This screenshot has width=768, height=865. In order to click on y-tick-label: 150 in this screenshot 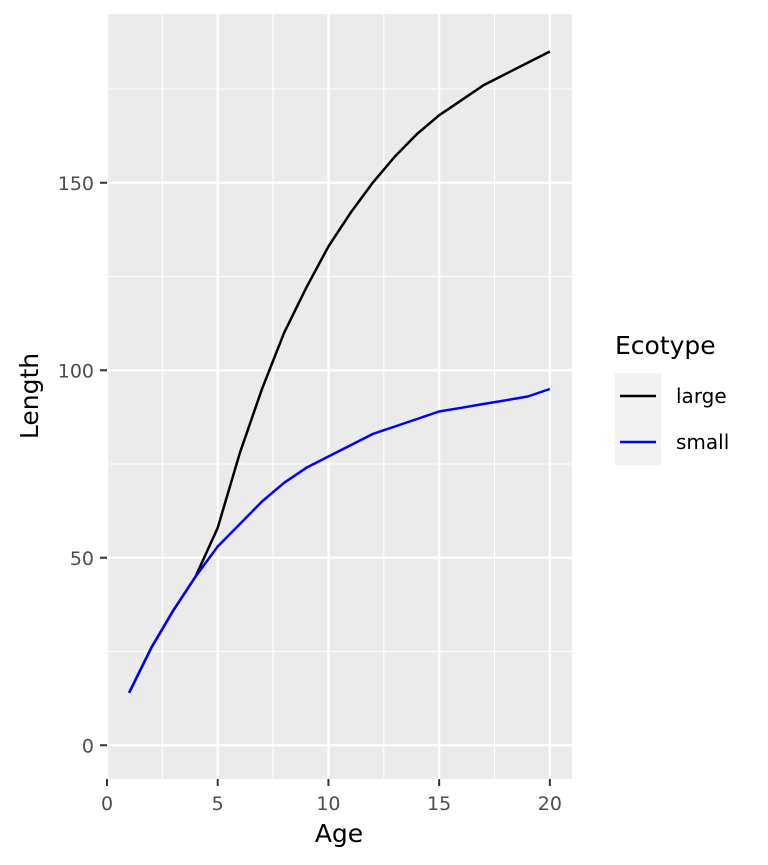, I will do `click(76, 184)`.